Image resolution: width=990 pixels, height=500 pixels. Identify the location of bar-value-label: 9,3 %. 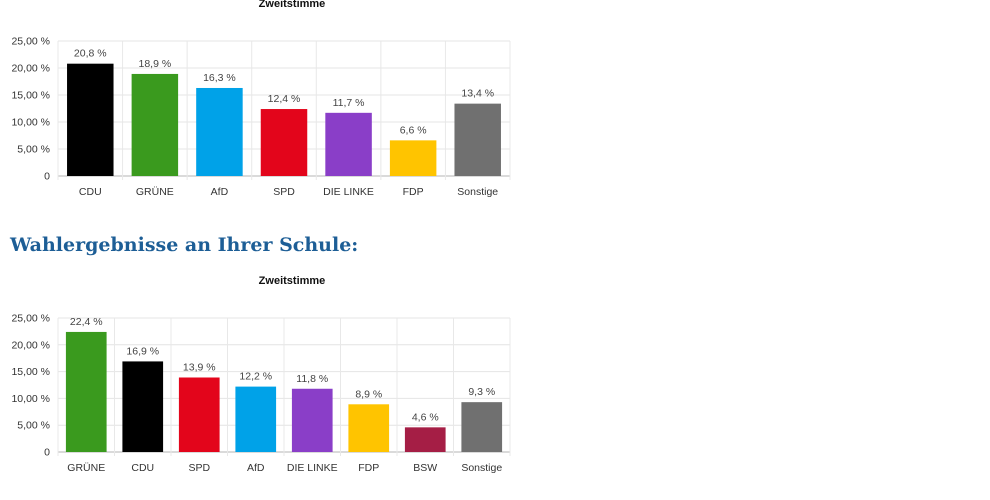
(481, 392).